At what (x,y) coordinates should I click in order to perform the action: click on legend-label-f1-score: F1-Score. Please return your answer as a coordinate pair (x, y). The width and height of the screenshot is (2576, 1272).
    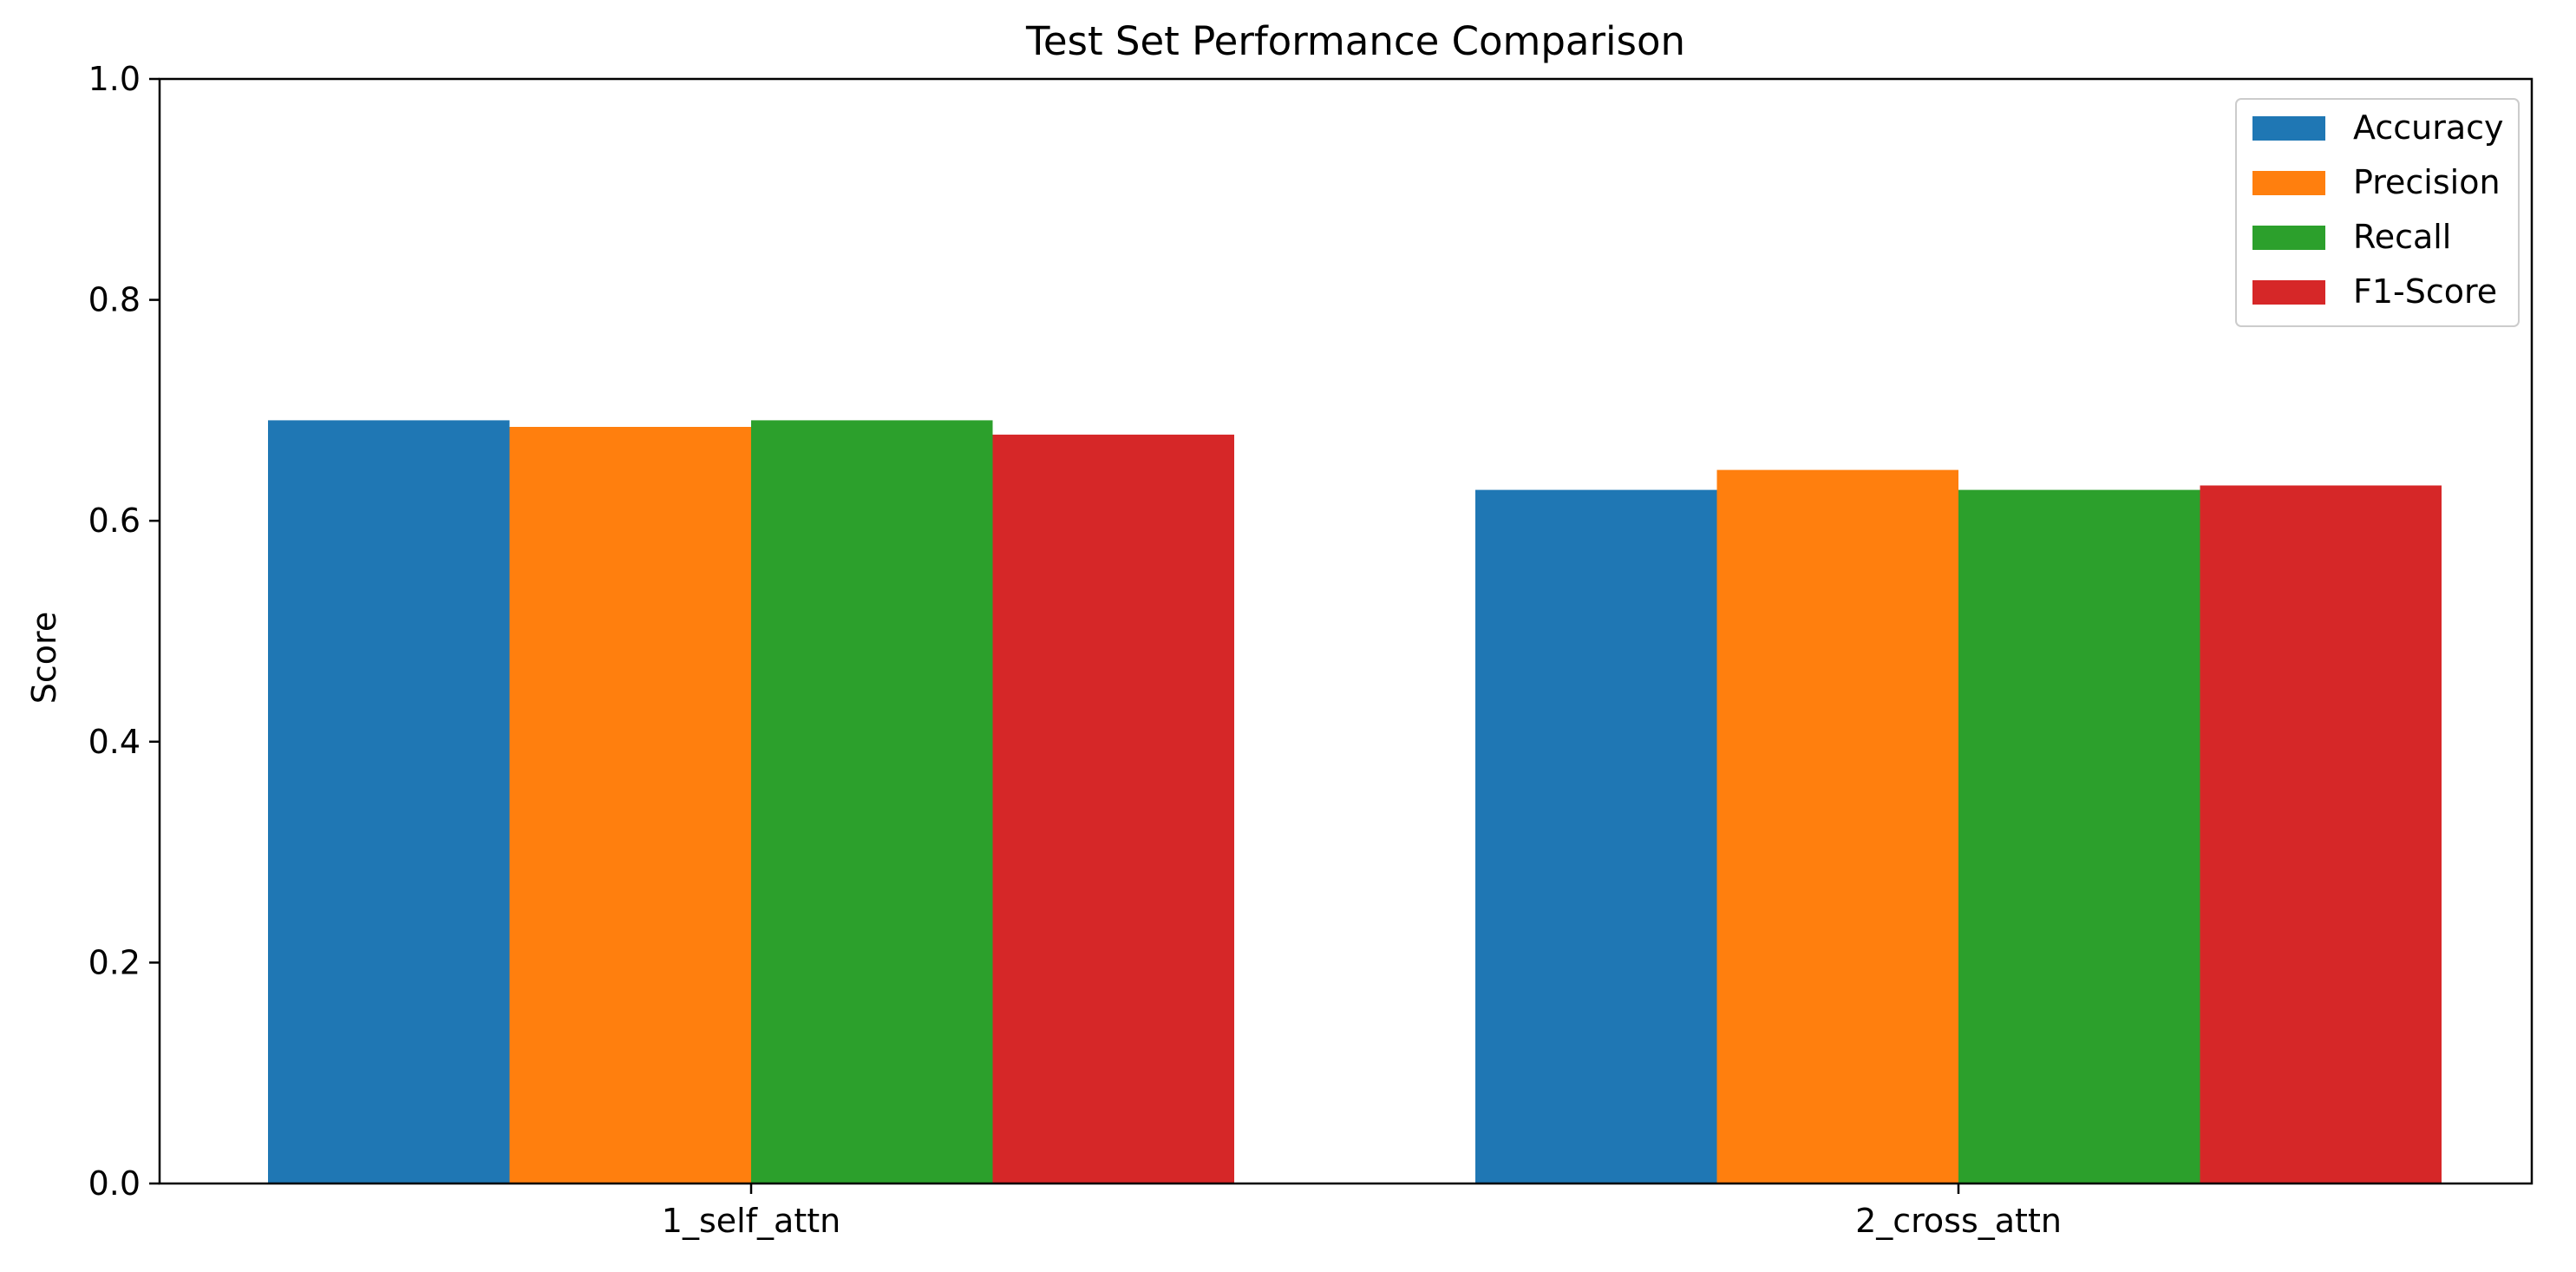
    Looking at the image, I should click on (2425, 291).